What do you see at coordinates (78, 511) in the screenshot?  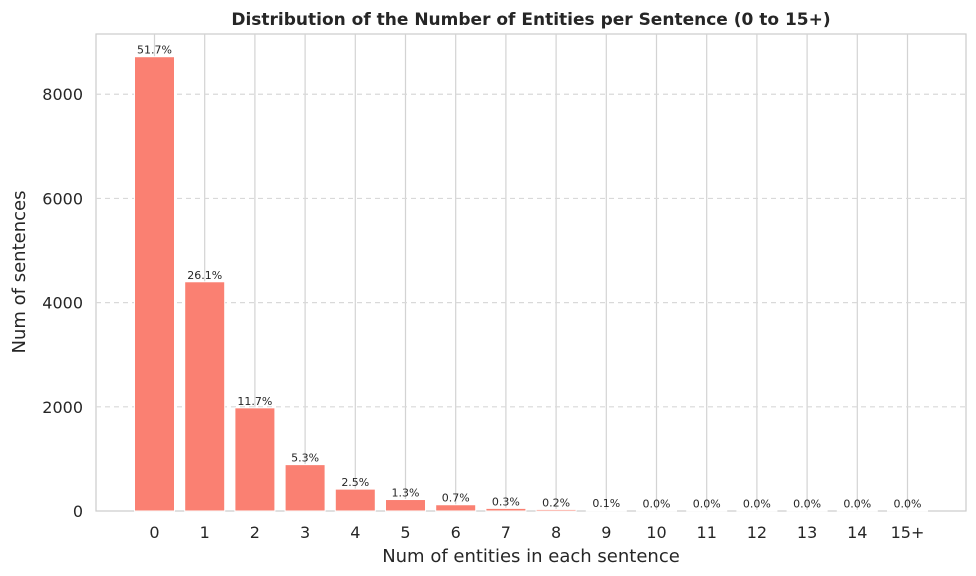 I see `y-tick-label: 0` at bounding box center [78, 511].